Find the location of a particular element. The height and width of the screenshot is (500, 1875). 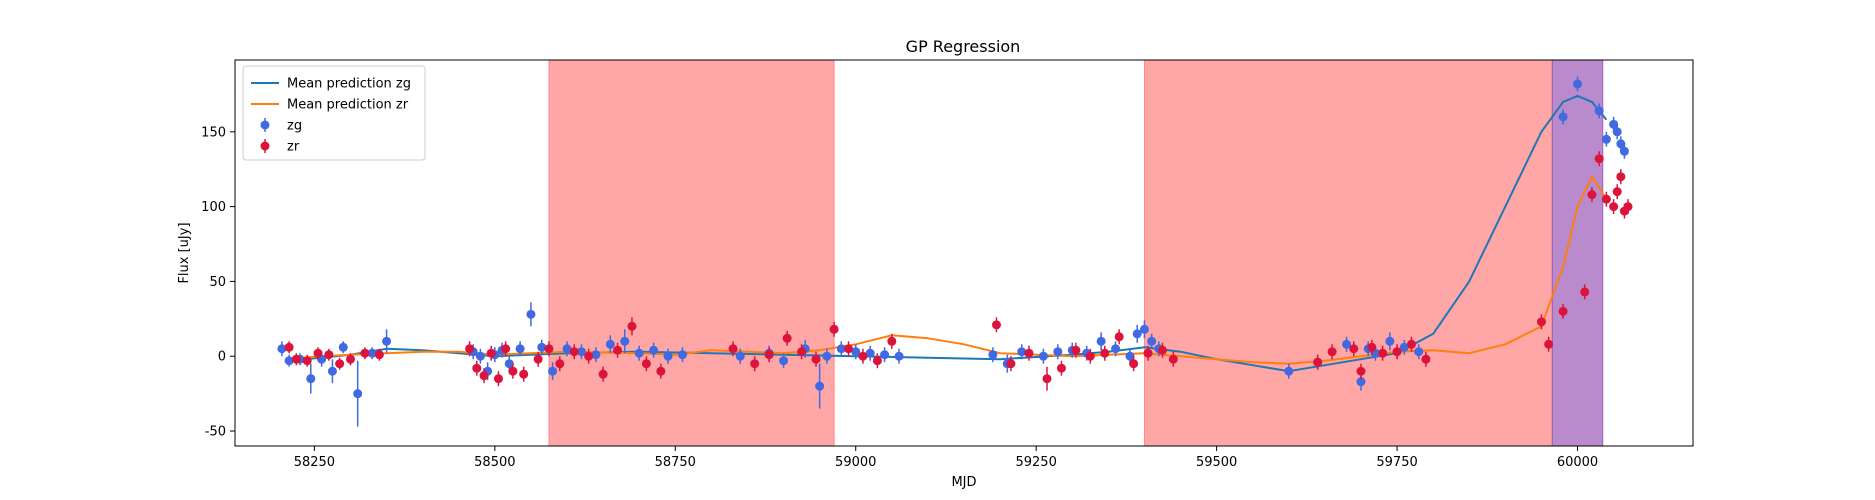

legend-swatch-point is located at coordinates (265, 146).